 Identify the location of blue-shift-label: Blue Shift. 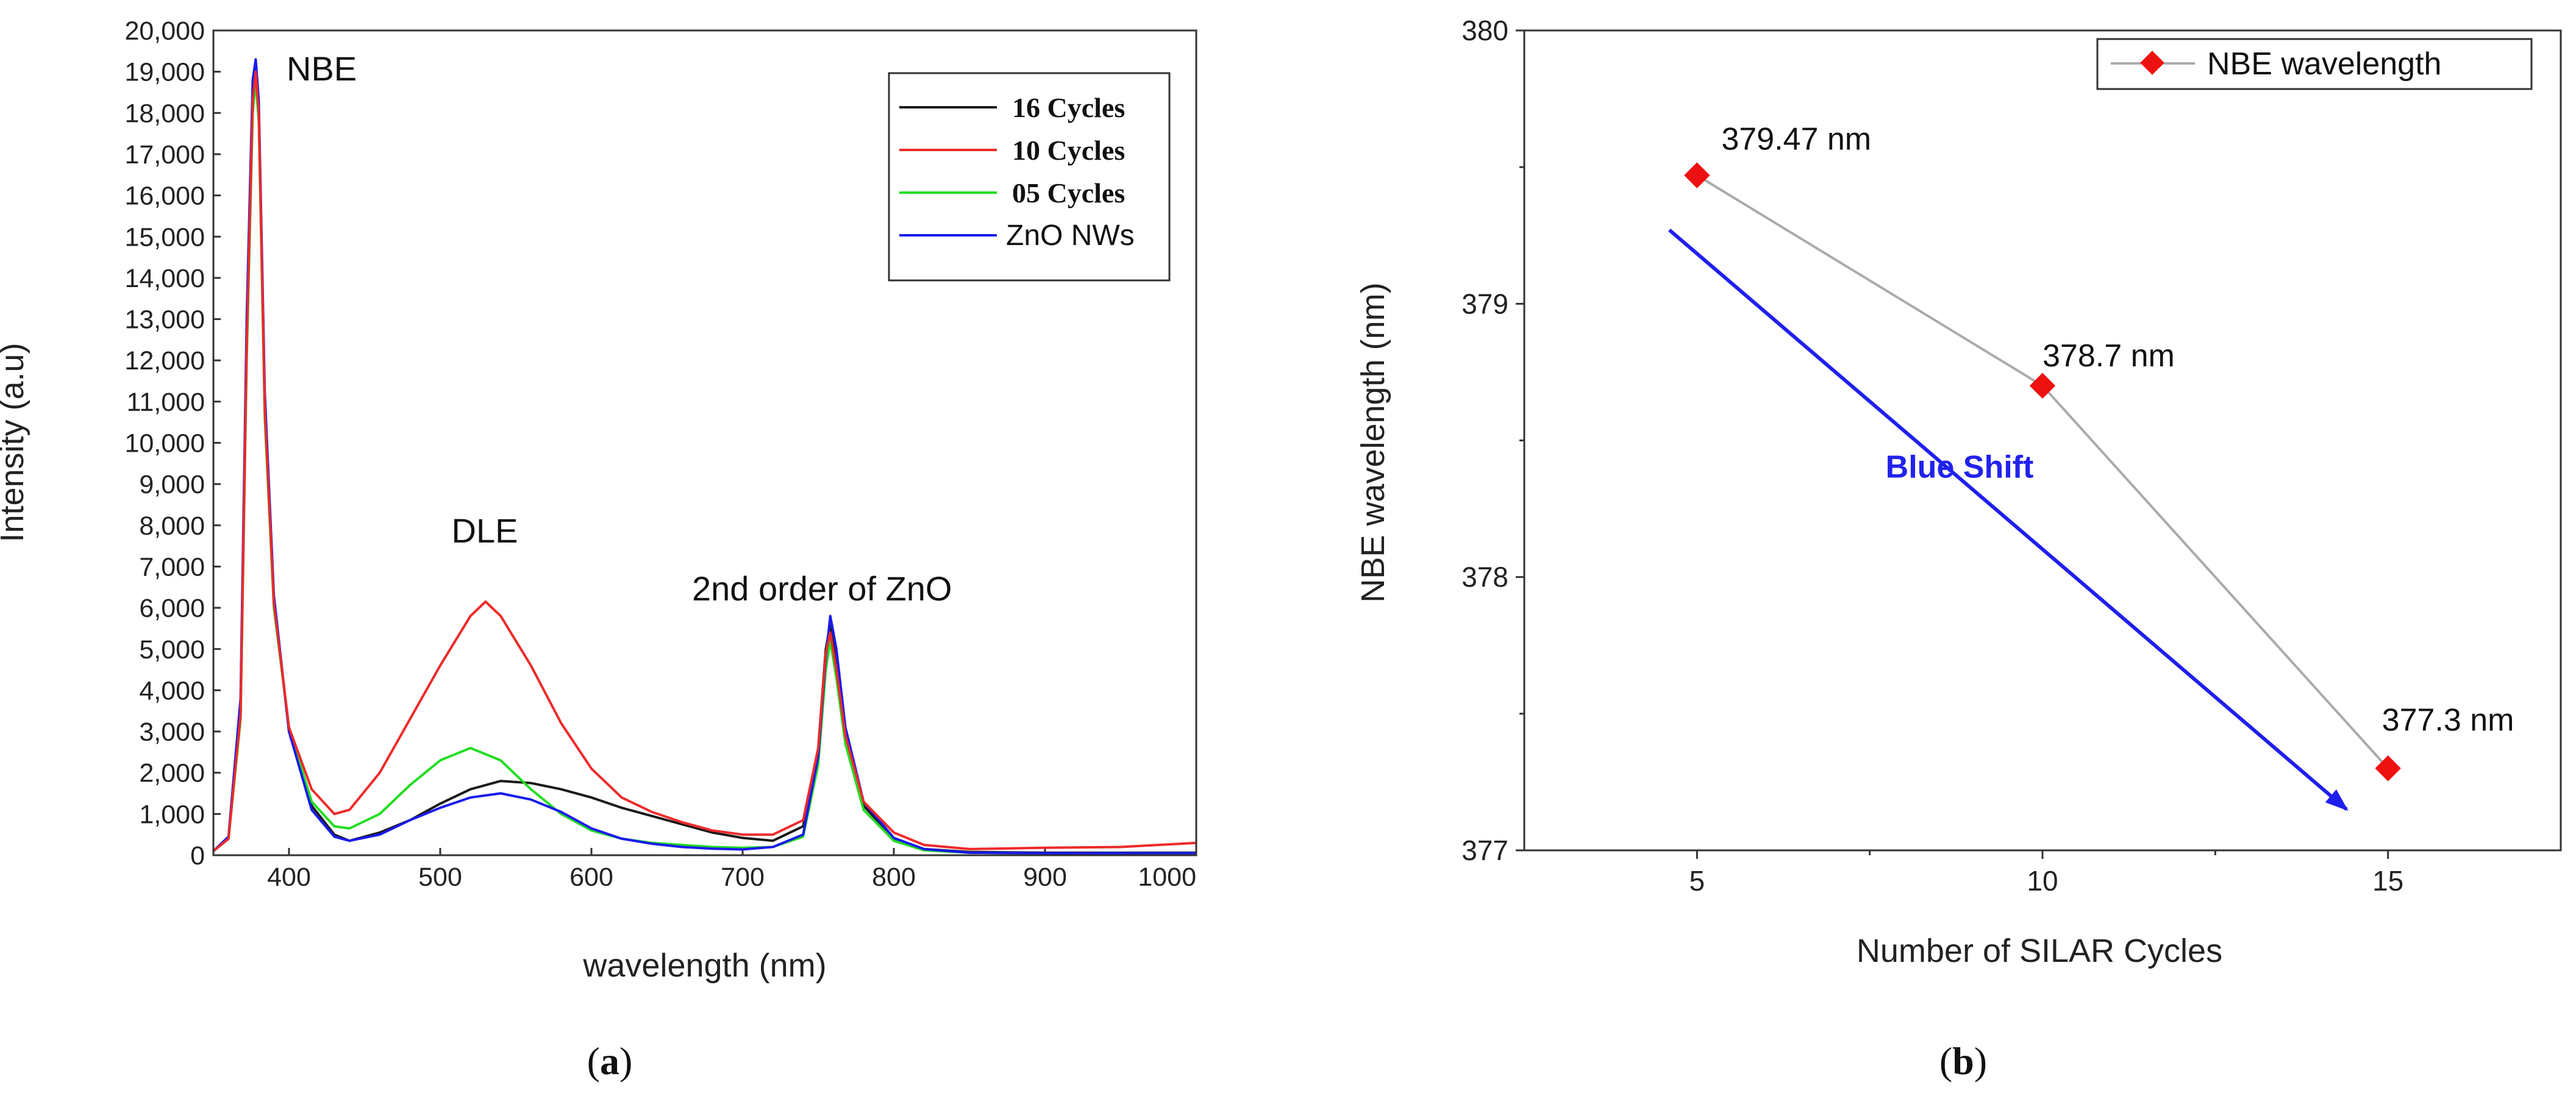
(1960, 467).